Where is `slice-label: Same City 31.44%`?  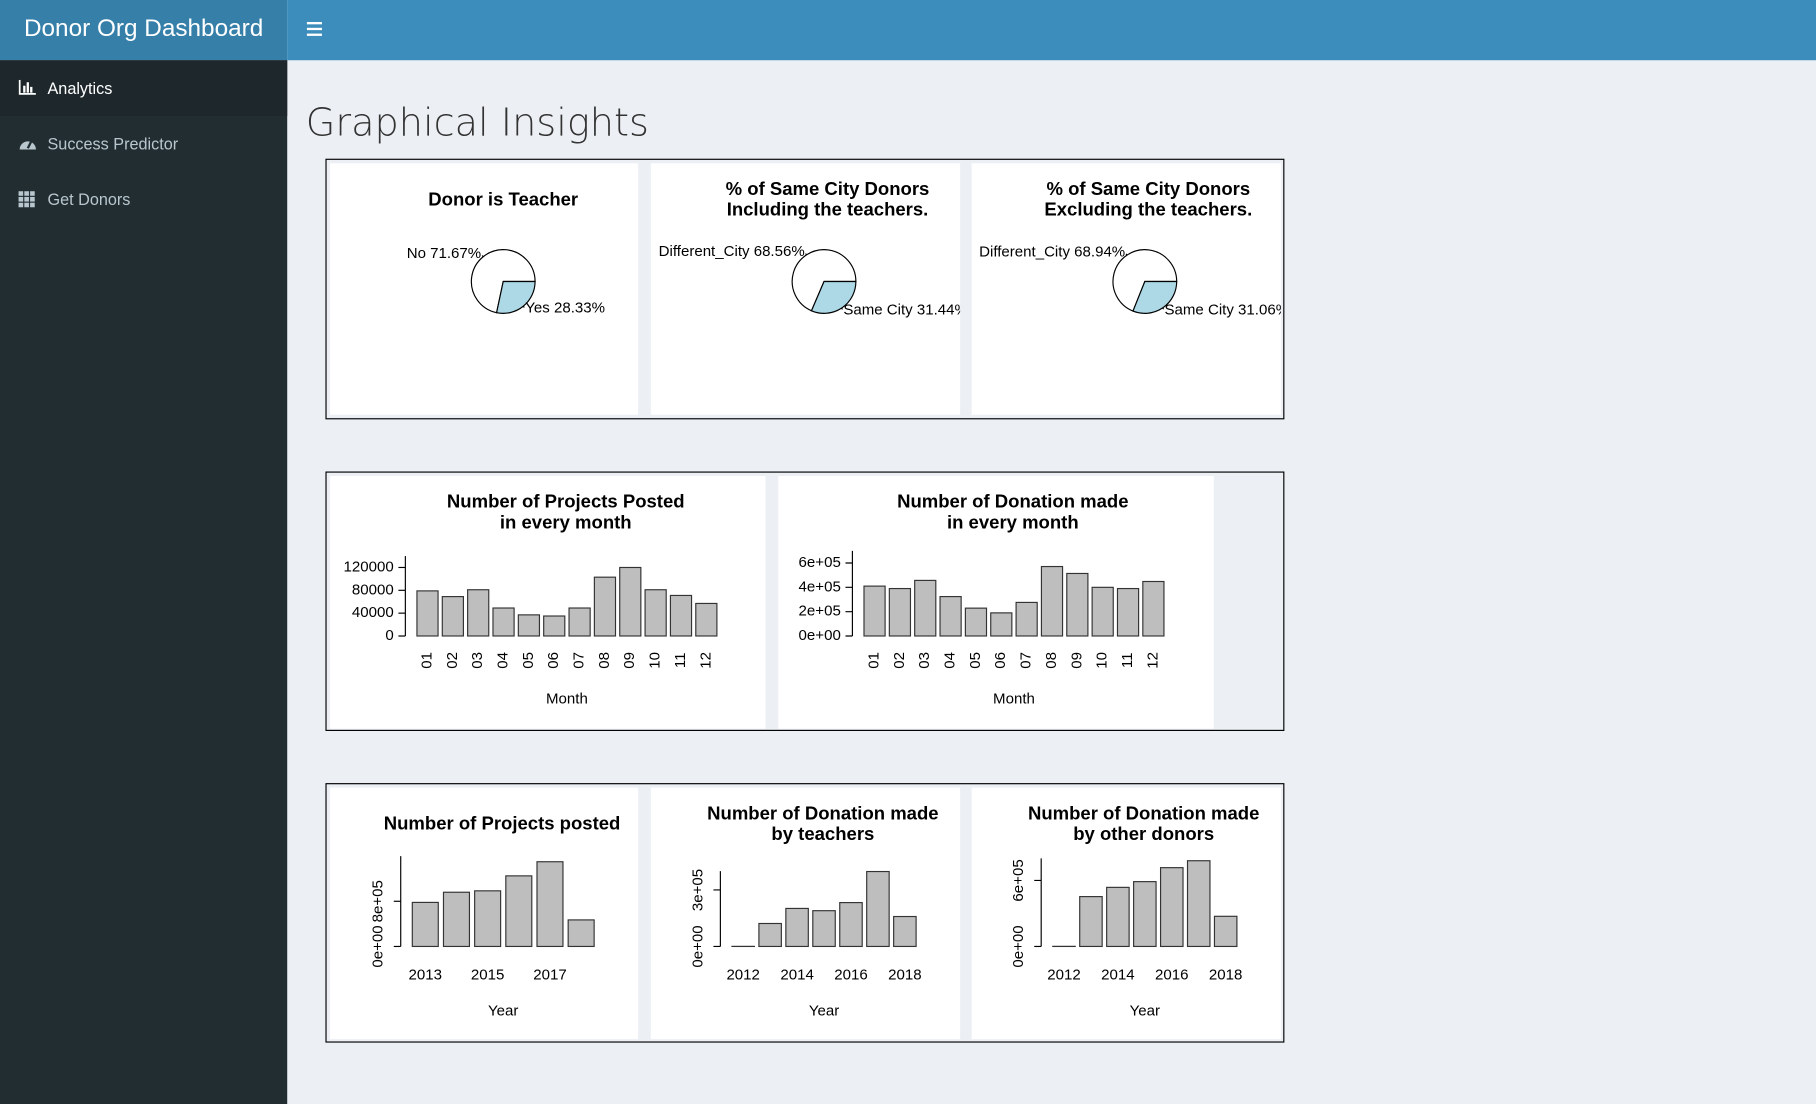 slice-label: Same City 31.44% is located at coordinates (901, 310).